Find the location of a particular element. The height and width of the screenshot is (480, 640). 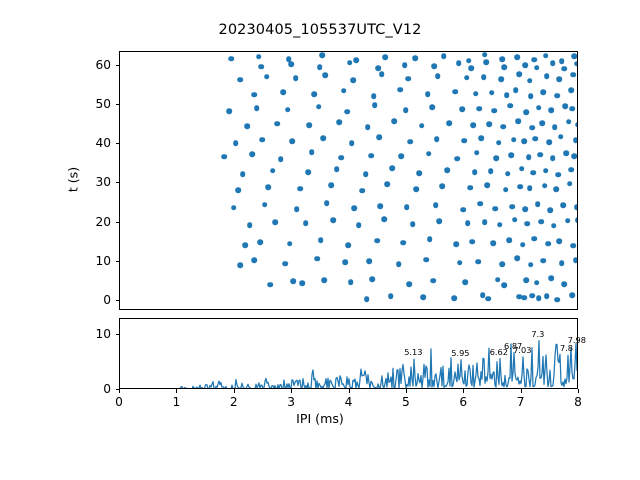

histogram-x-axis-label: IPI (ms) is located at coordinates (320, 418).